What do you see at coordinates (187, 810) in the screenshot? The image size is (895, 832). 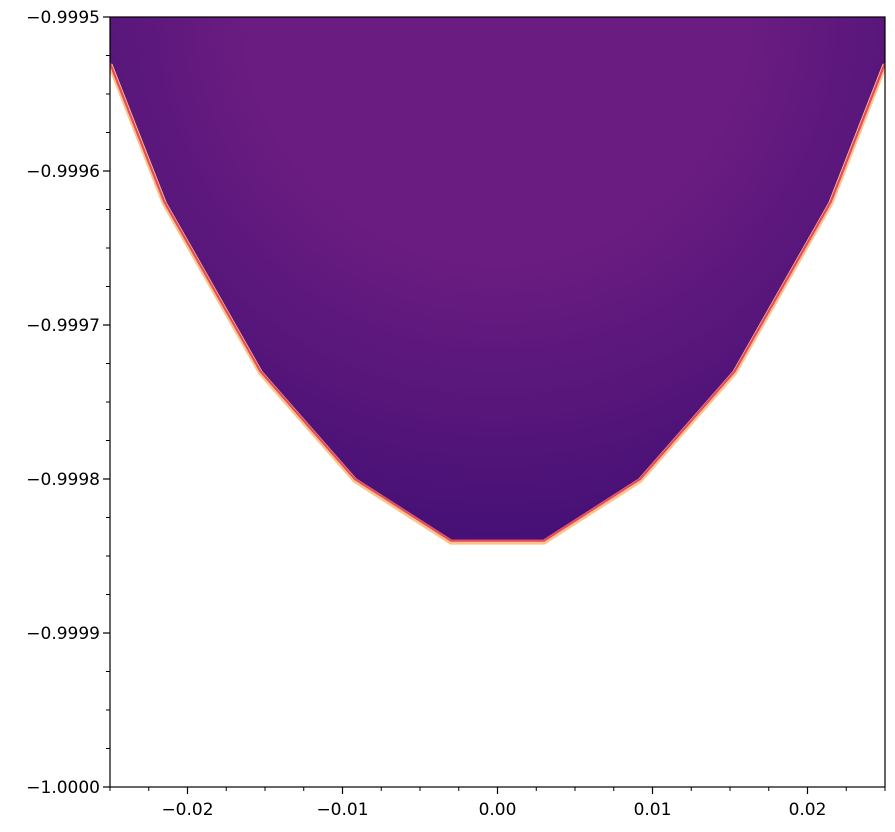 I see `x-tick-label: −0.02` at bounding box center [187, 810].